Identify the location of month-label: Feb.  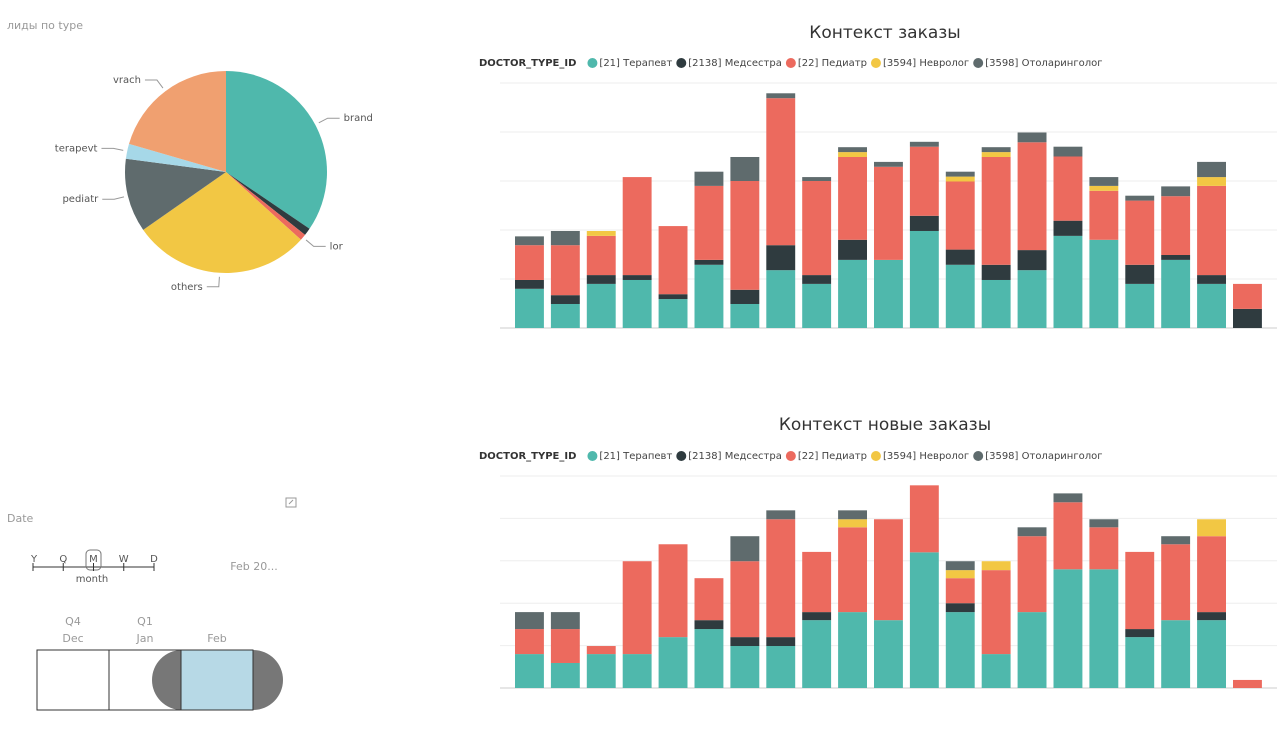
(216, 638).